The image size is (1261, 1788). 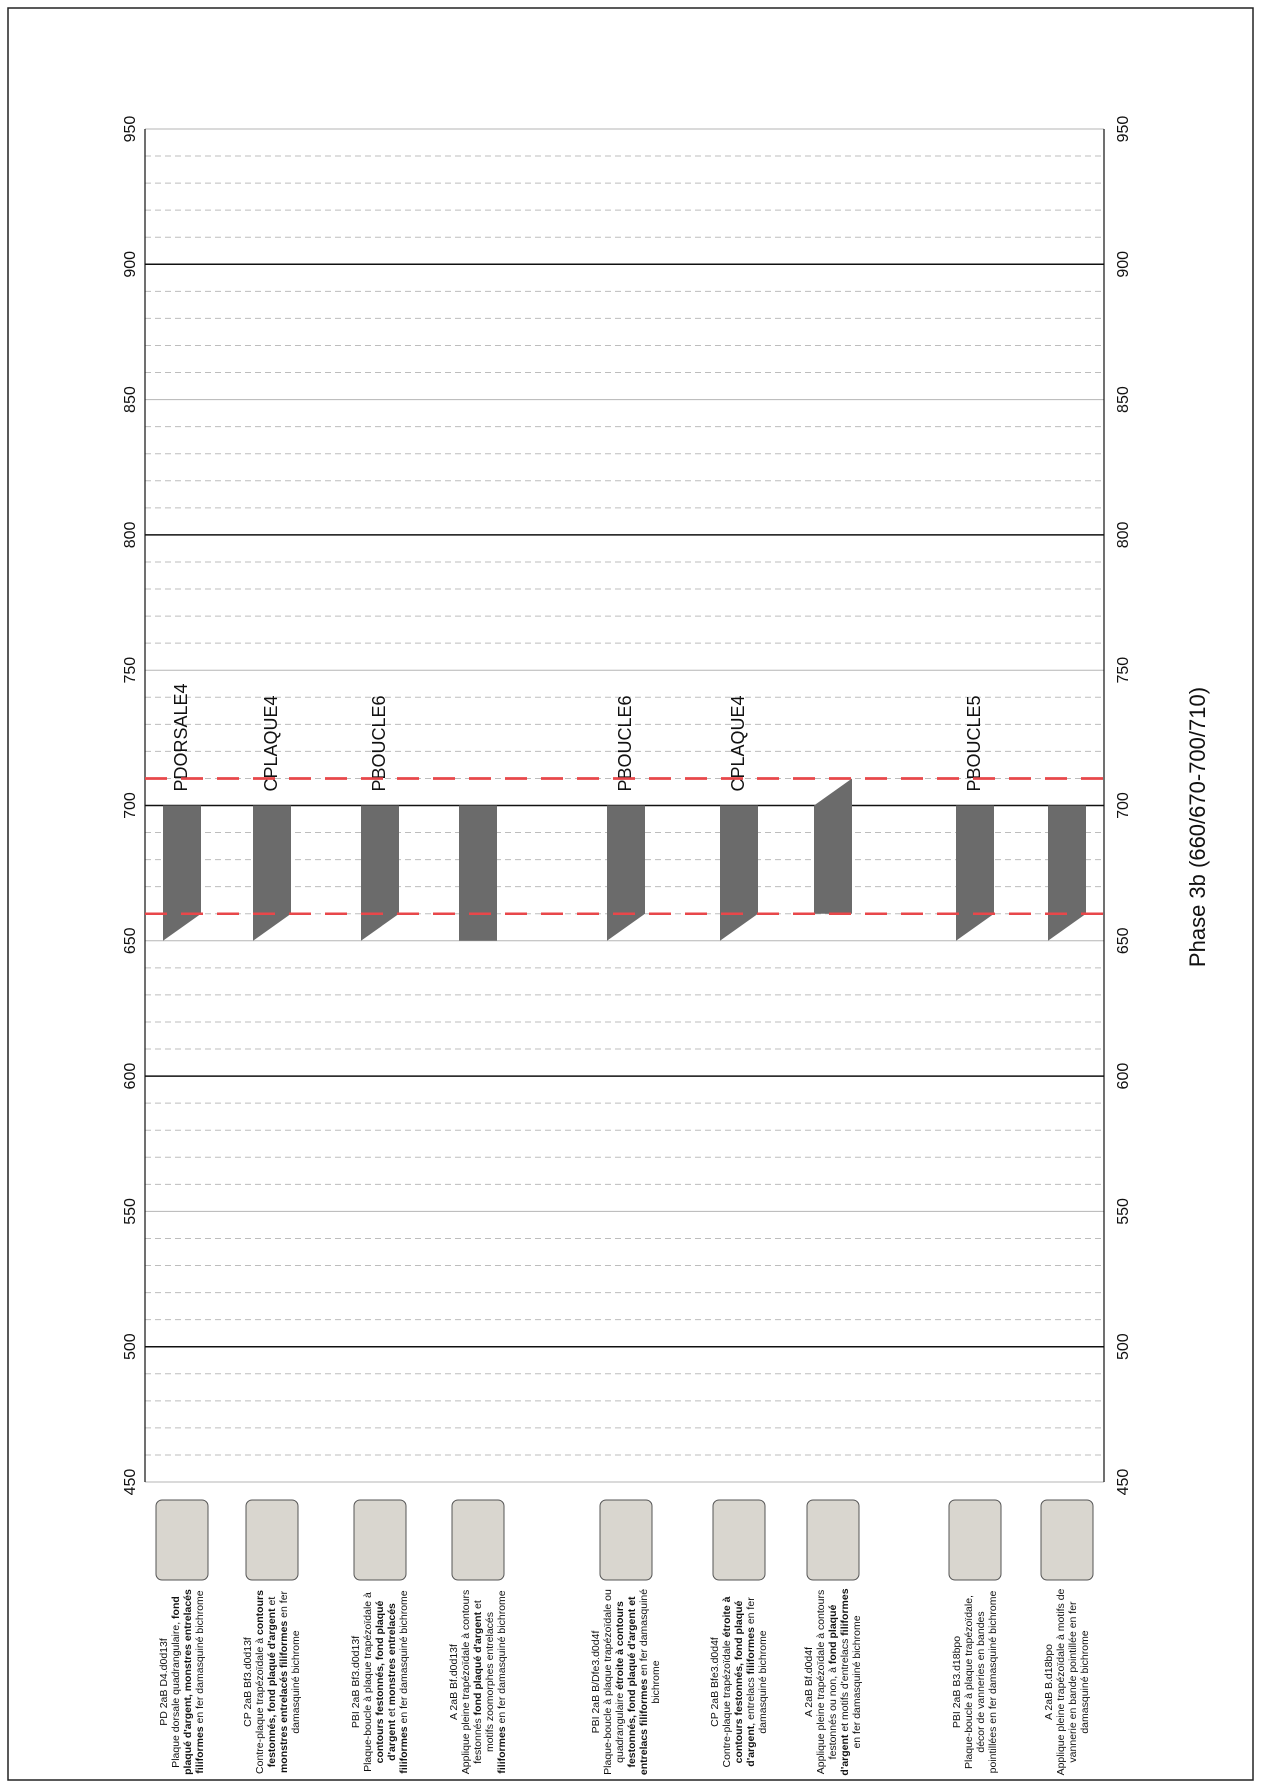 What do you see at coordinates (248, 1682) in the screenshot?
I see `item-code: CP 2aB Bf3.d0d13f` at bounding box center [248, 1682].